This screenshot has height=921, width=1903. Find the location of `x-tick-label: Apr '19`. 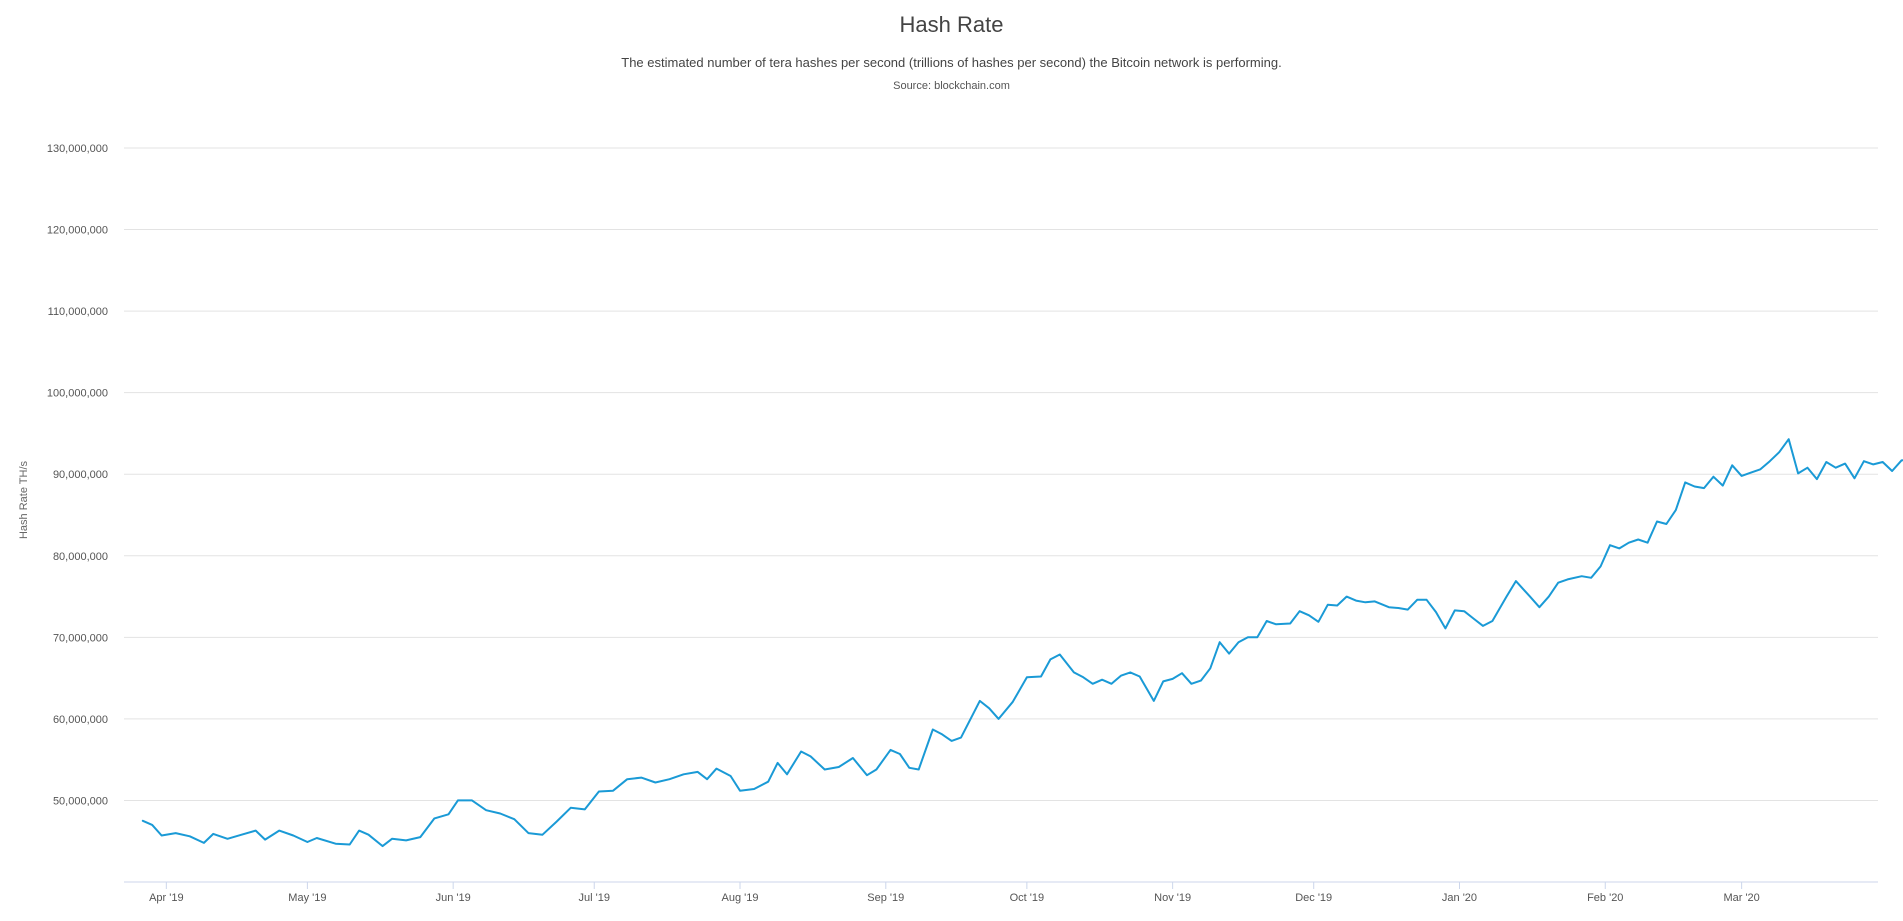

x-tick-label: Apr '19 is located at coordinates (166, 898).